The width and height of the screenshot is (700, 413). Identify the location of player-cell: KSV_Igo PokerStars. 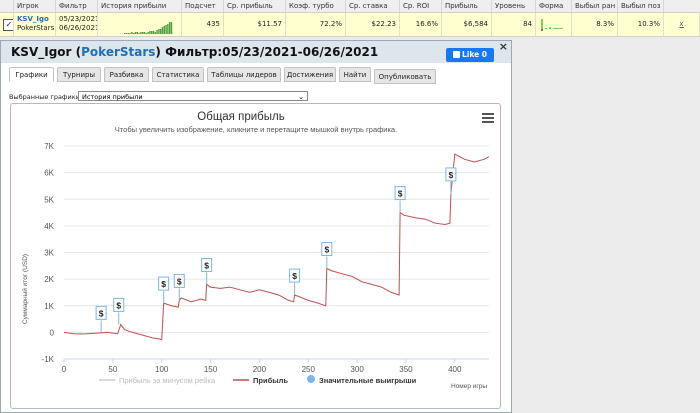
(35, 24).